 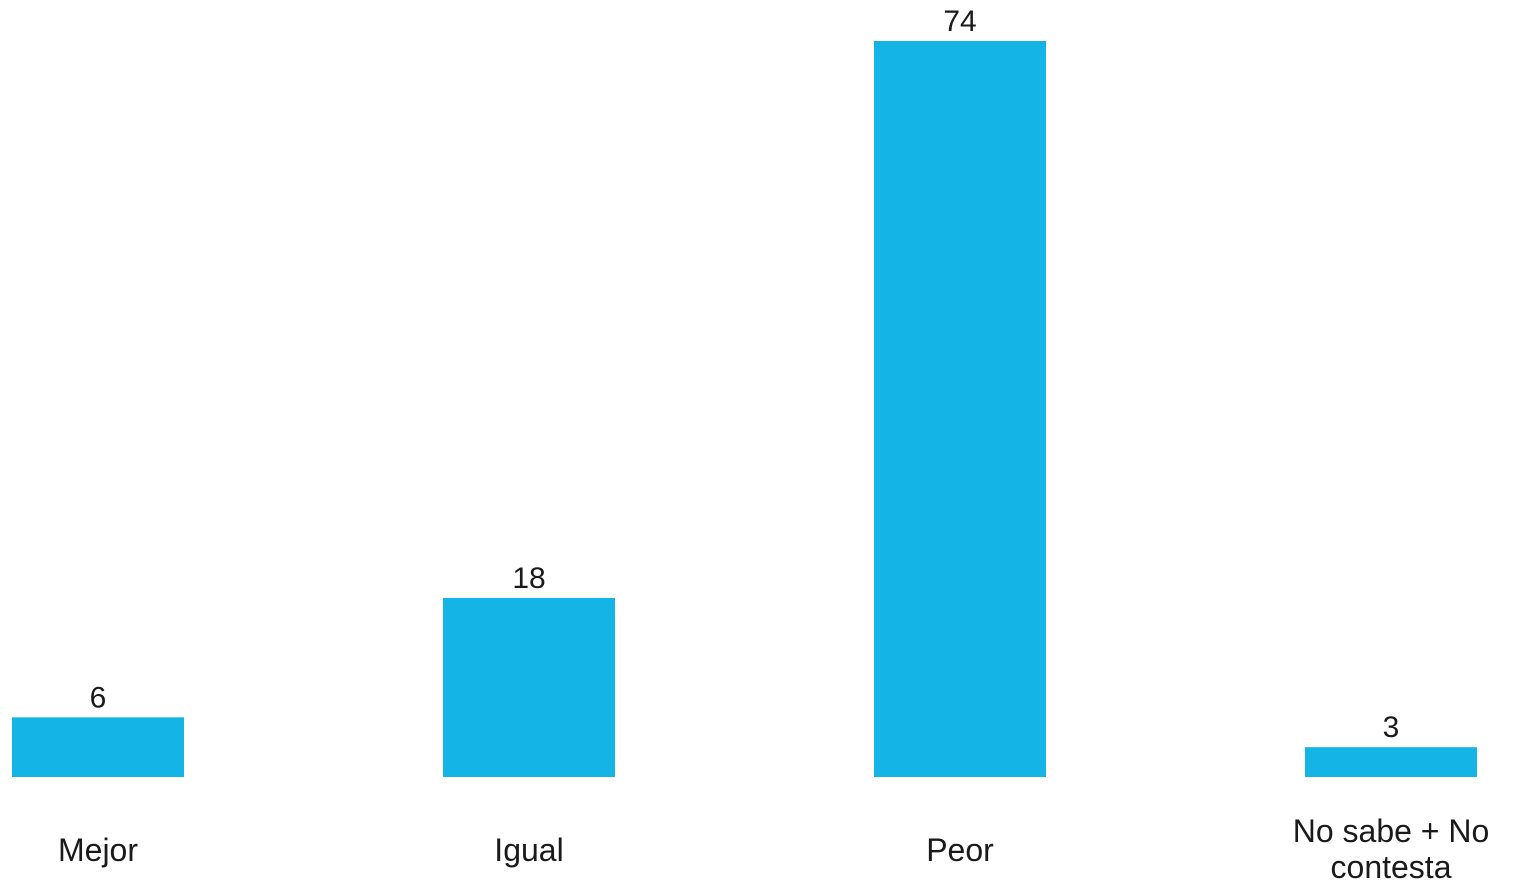 What do you see at coordinates (98, 697) in the screenshot?
I see `data-label-1: 6` at bounding box center [98, 697].